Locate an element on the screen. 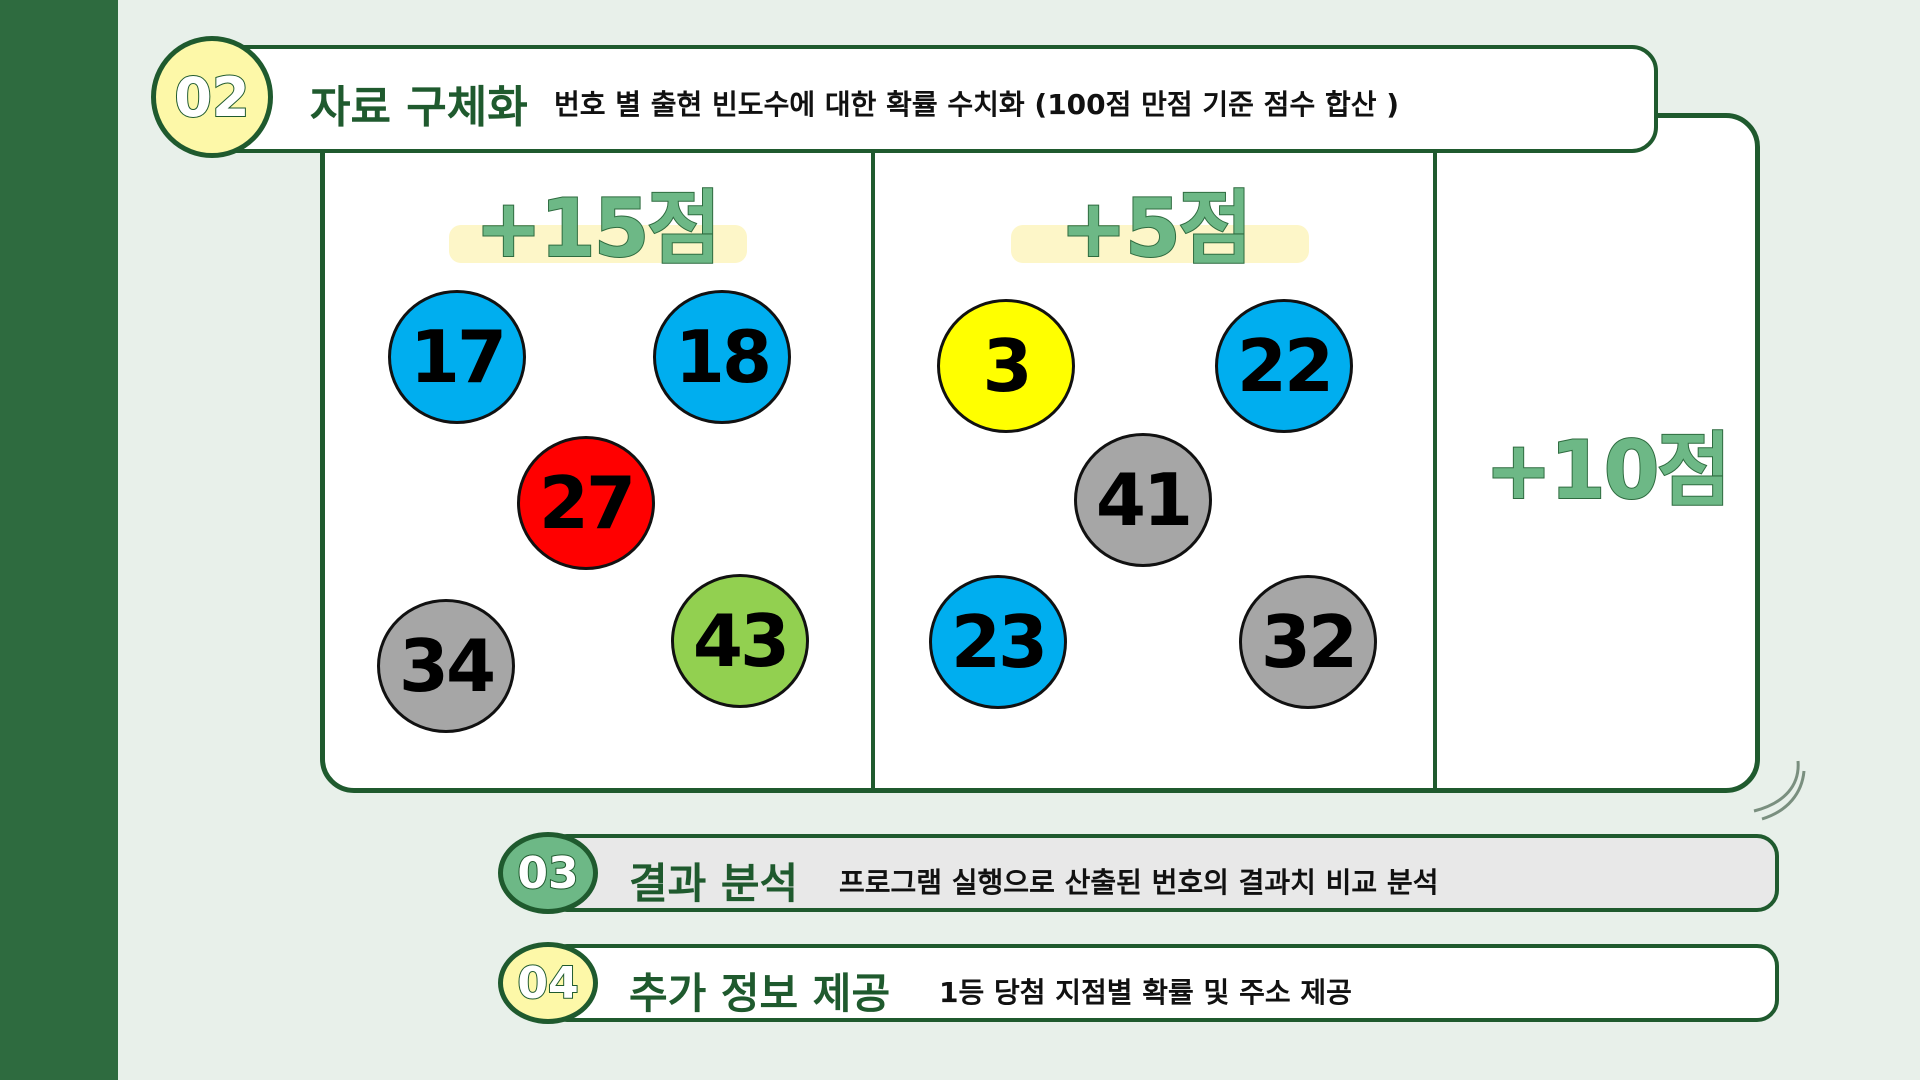 The height and width of the screenshot is (1080, 1920). left-sidebar-band is located at coordinates (59, 540).